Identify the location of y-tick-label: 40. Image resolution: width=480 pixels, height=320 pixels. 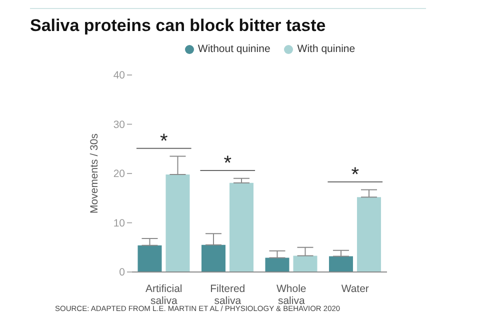
(119, 76).